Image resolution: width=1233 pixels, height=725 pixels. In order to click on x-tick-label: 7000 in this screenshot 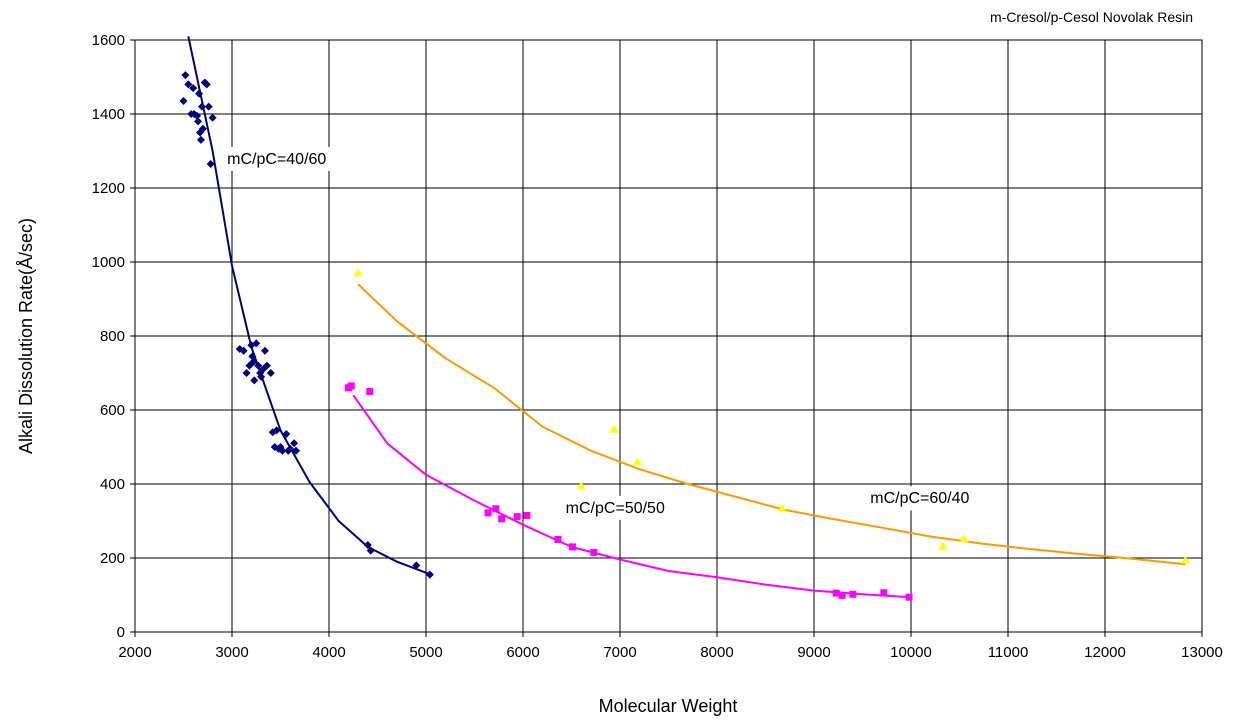, I will do `click(619, 652)`.